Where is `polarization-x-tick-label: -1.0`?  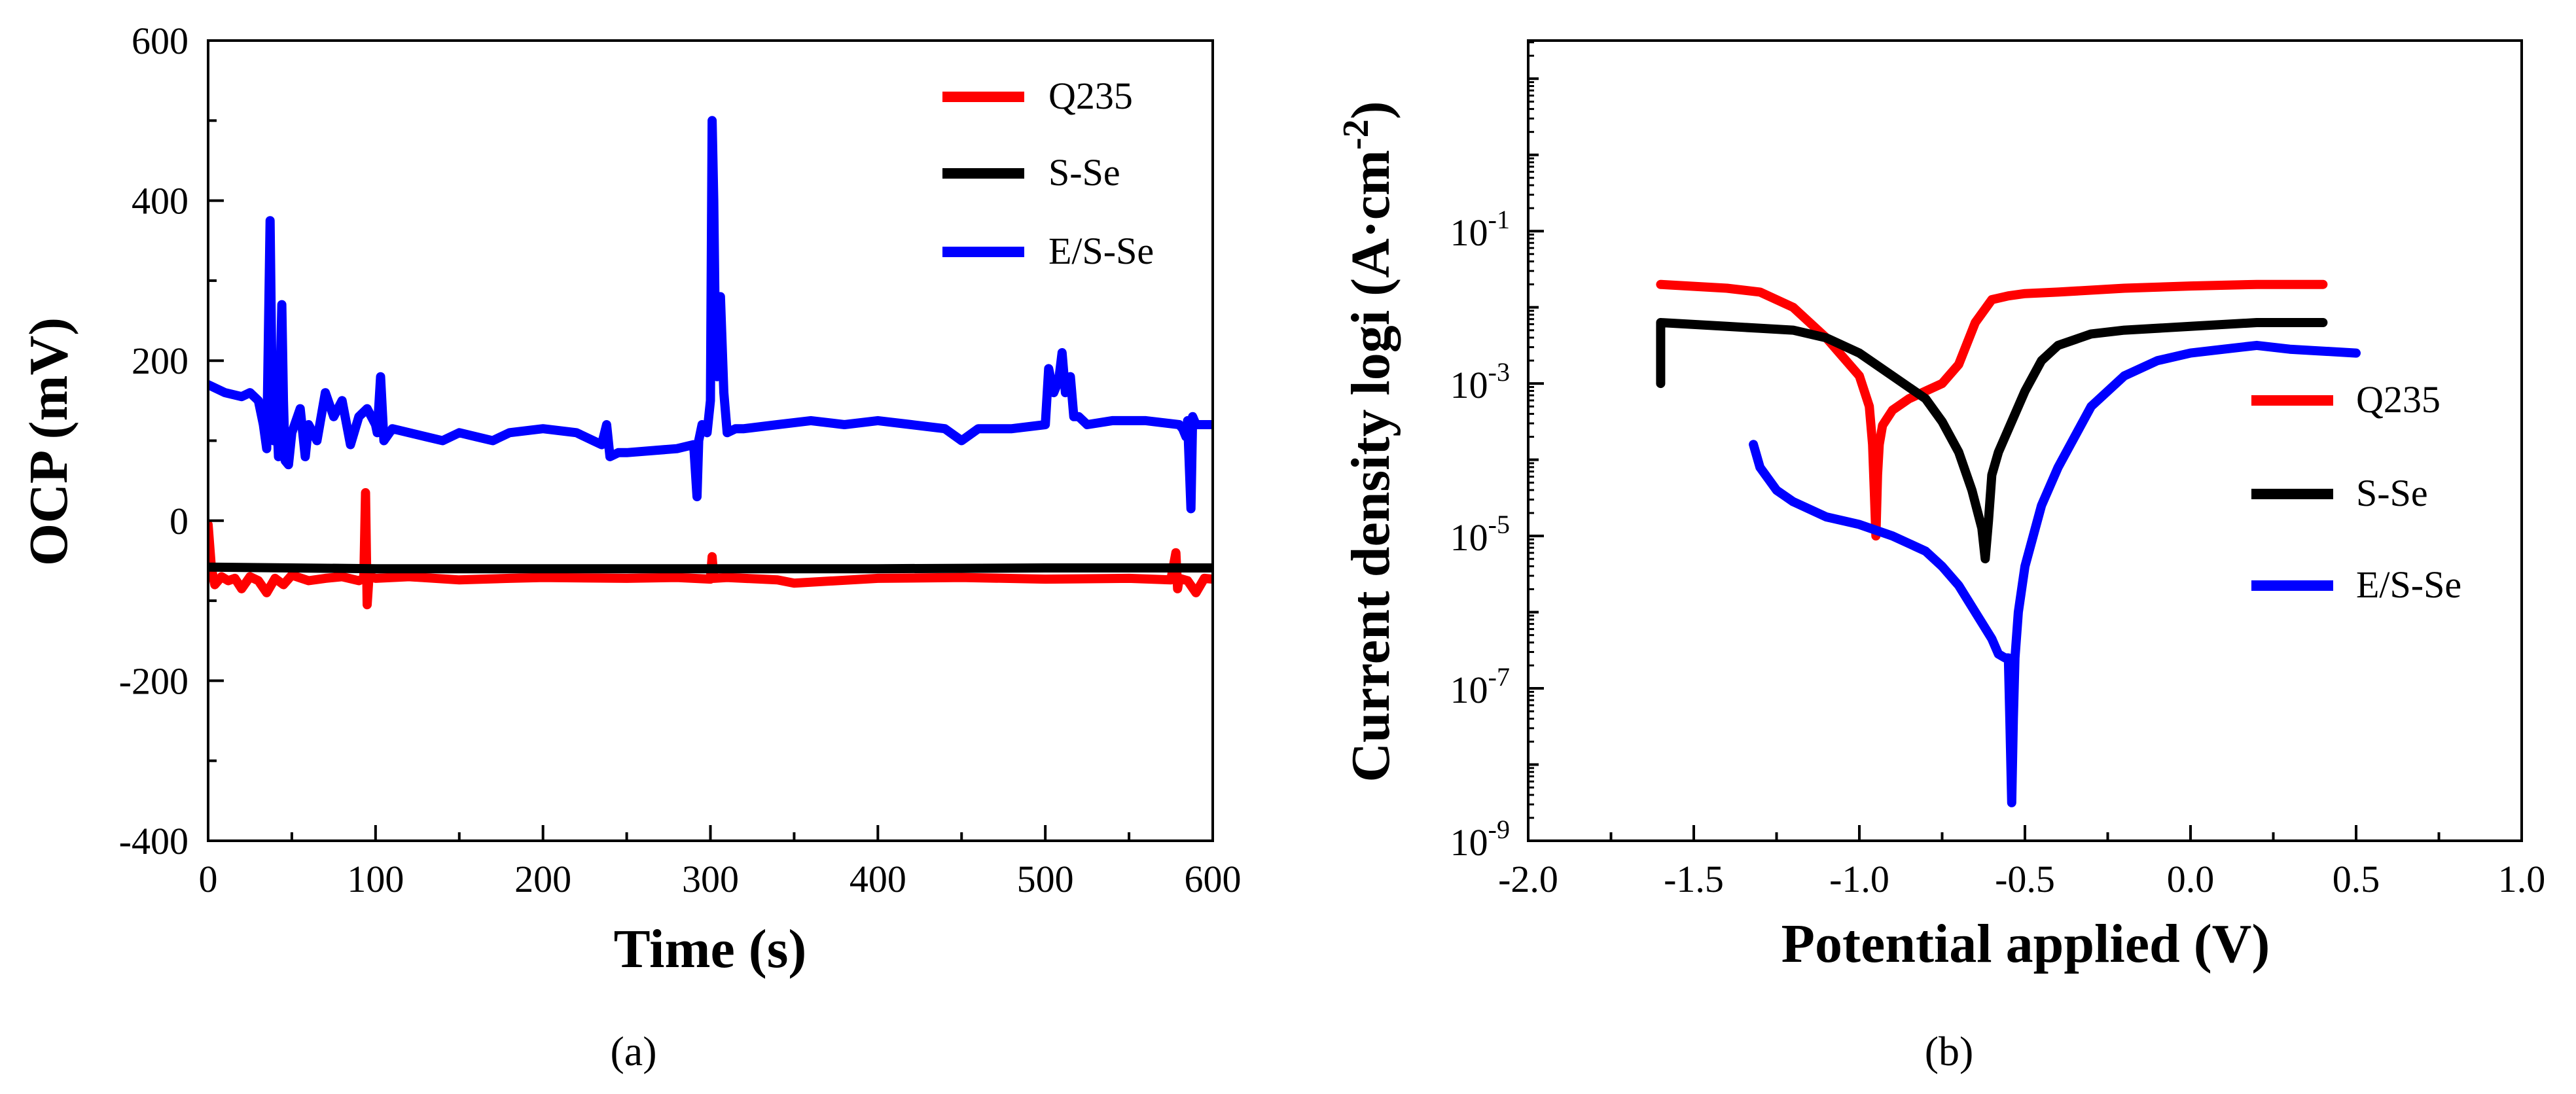
polarization-x-tick-label: -1.0 is located at coordinates (1859, 879).